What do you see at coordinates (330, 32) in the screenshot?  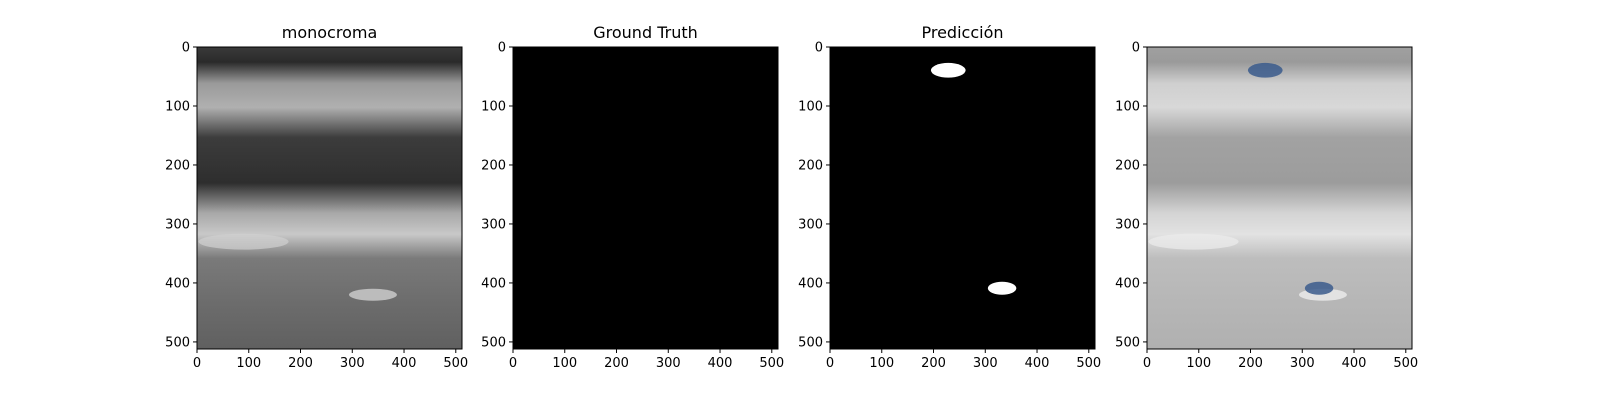 I see `panel-title: monocroma` at bounding box center [330, 32].